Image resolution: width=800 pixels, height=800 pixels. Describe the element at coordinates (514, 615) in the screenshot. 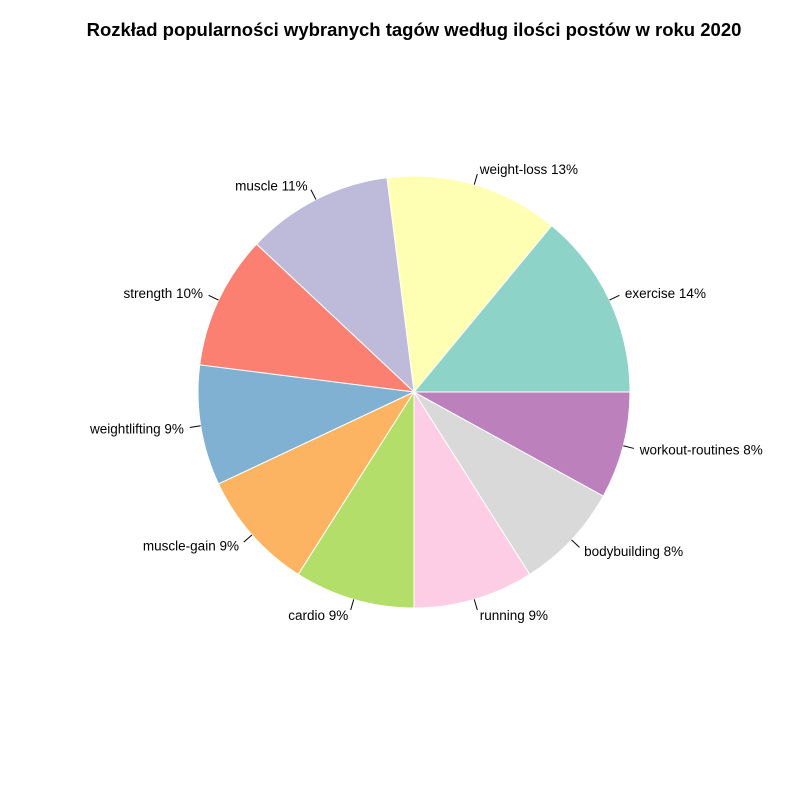

I see `slice-label-running: running 9%` at that location.